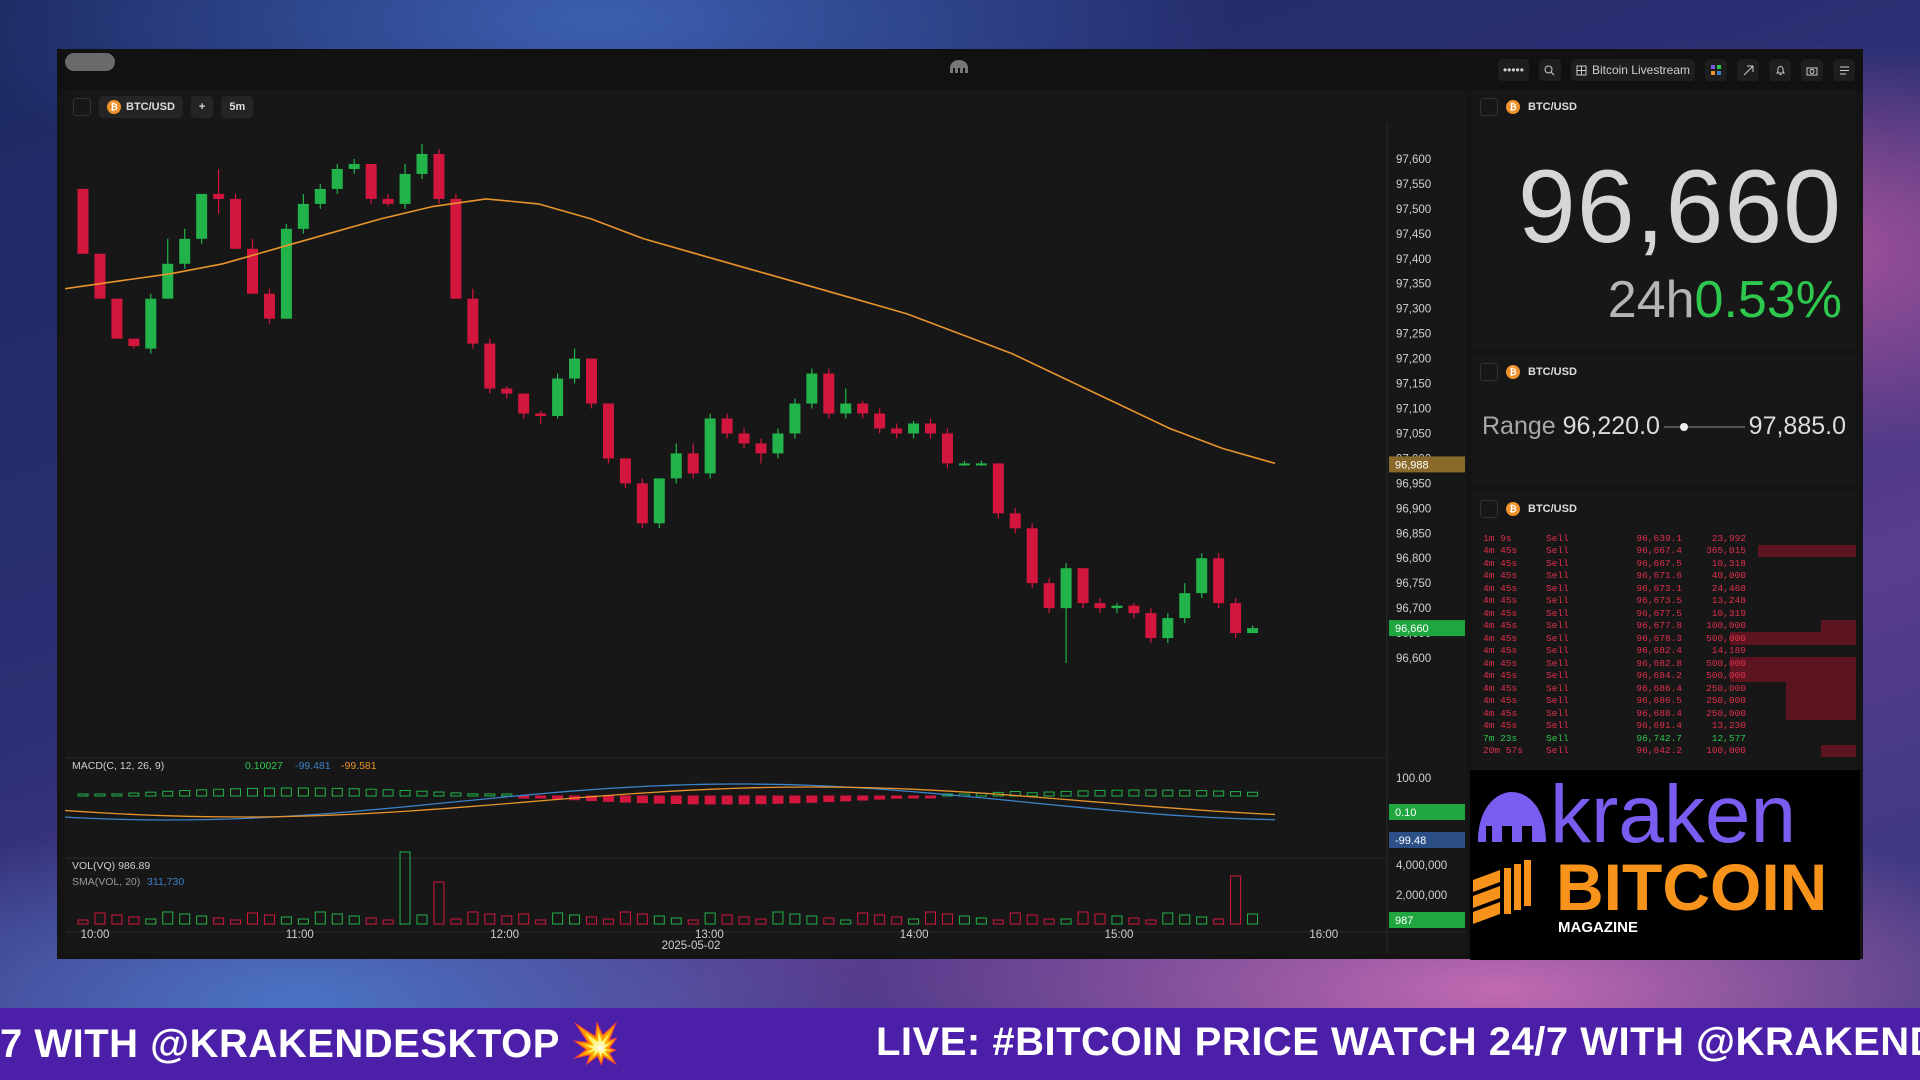 This screenshot has height=1080, width=1920. Describe the element at coordinates (1413, 609) in the screenshot. I see `price-tick: 96,700` at that location.